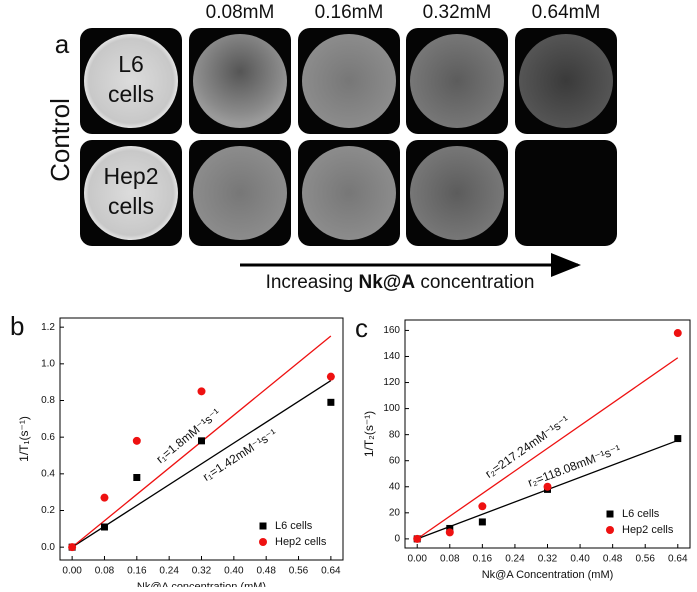 This screenshot has height=592, width=697. What do you see at coordinates (361, 328) in the screenshot?
I see `panel-label: c` at bounding box center [361, 328].